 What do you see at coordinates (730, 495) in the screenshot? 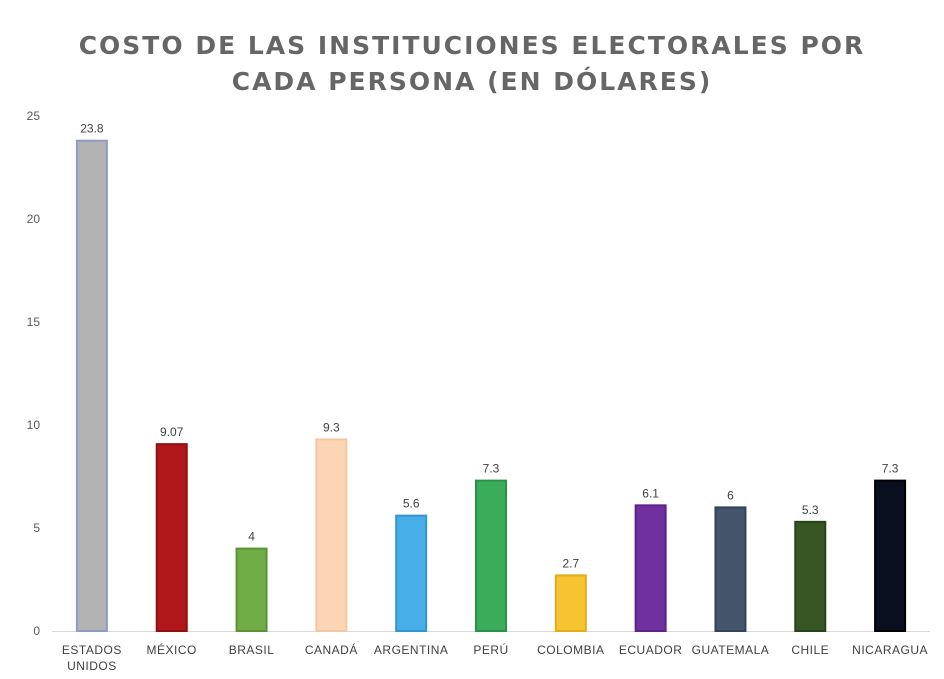
I see `data-label: 6` at bounding box center [730, 495].